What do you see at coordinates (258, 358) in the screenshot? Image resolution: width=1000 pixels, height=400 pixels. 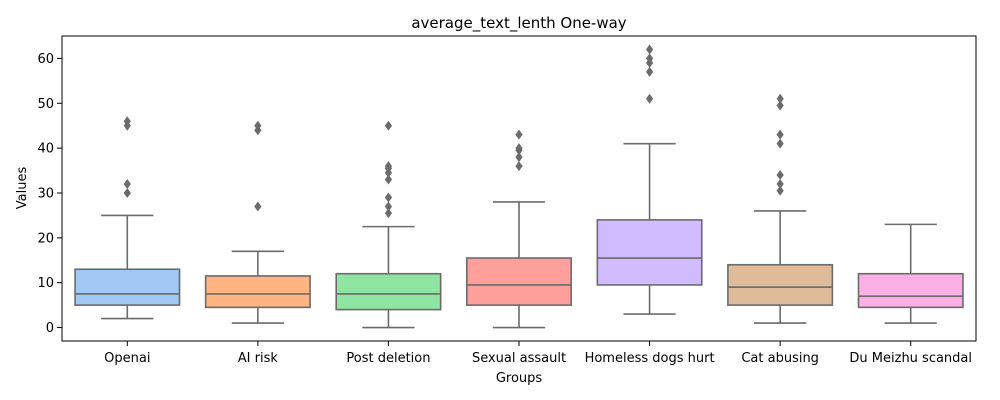 I see `x-tick-label: AI risk` at bounding box center [258, 358].